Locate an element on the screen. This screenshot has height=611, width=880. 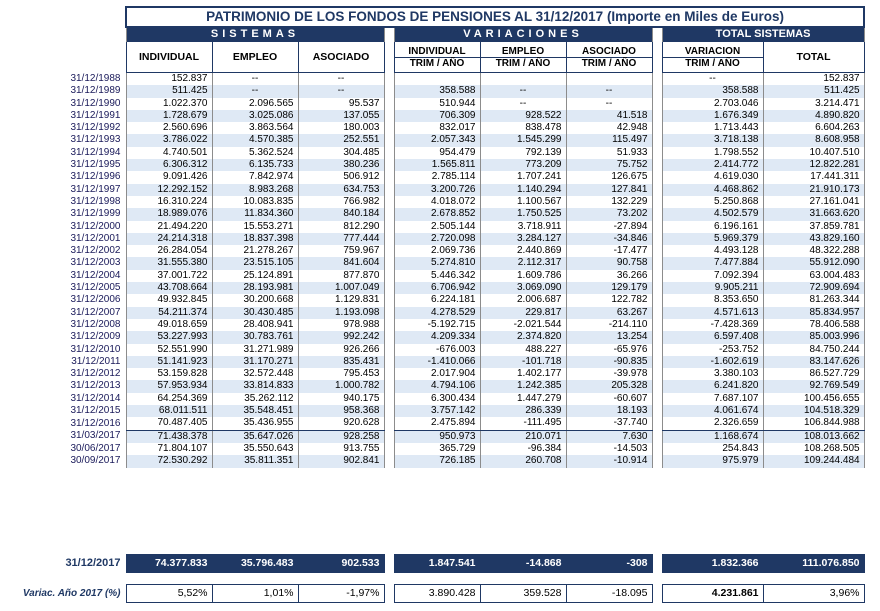
table-cell: 6.300.434 is located at coordinates (437, 399).